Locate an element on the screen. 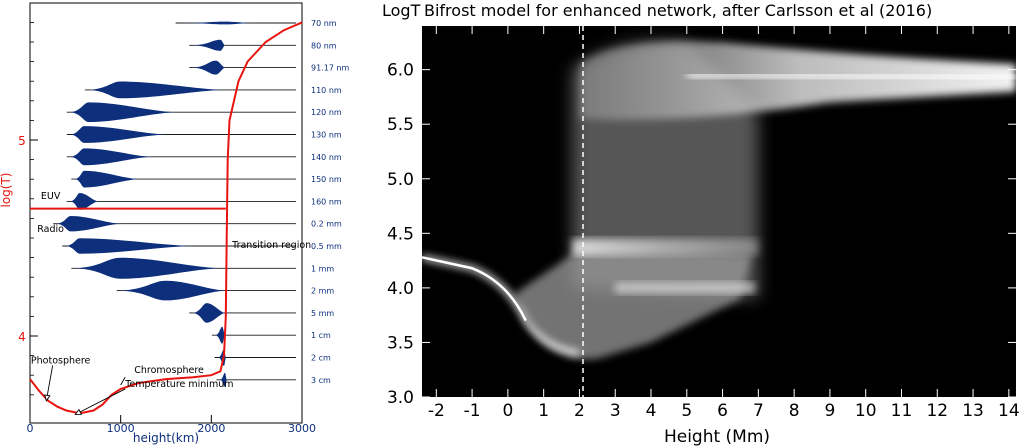  x-tick-label: 9 is located at coordinates (830, 411).